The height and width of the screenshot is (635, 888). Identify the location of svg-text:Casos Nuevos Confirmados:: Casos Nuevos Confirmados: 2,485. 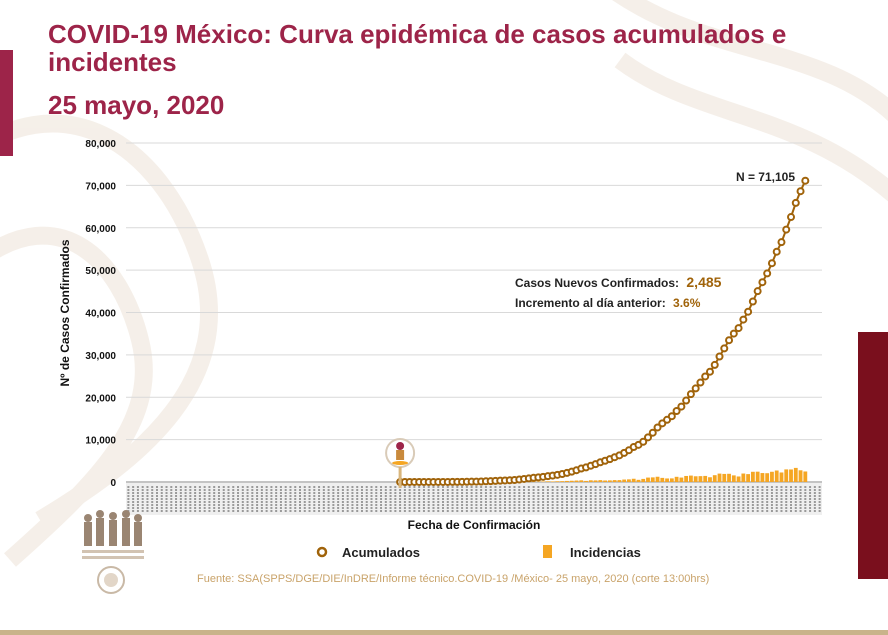
(618, 282).